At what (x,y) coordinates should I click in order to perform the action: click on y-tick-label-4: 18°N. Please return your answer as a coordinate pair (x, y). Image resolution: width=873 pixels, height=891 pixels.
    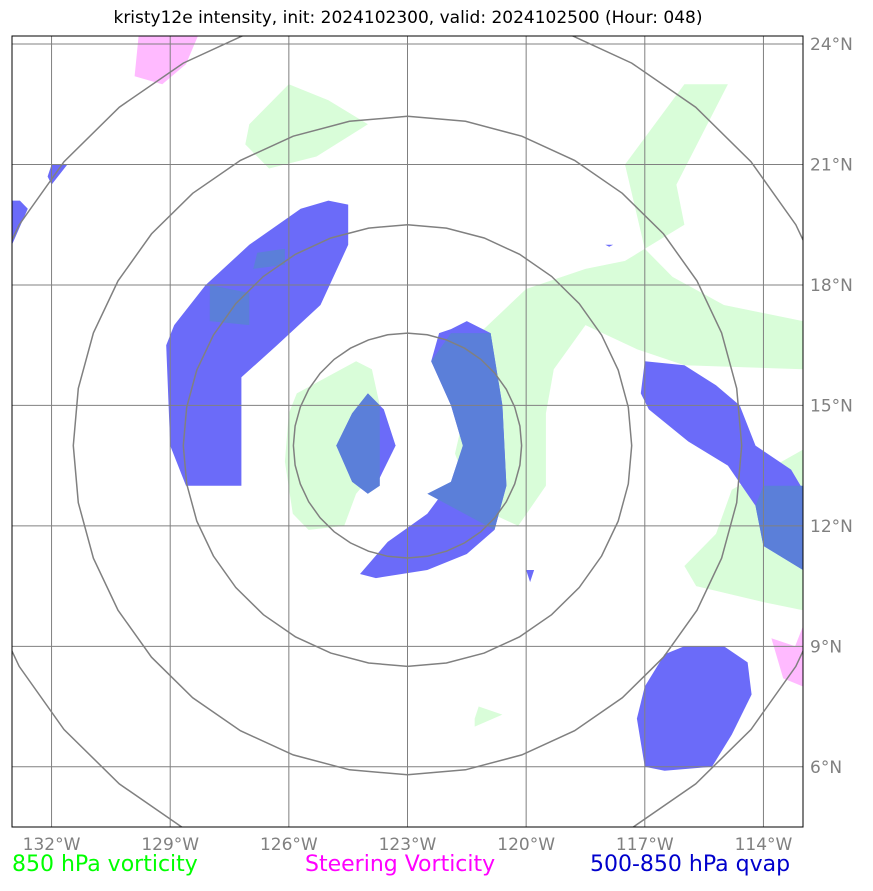
    Looking at the image, I should click on (831, 286).